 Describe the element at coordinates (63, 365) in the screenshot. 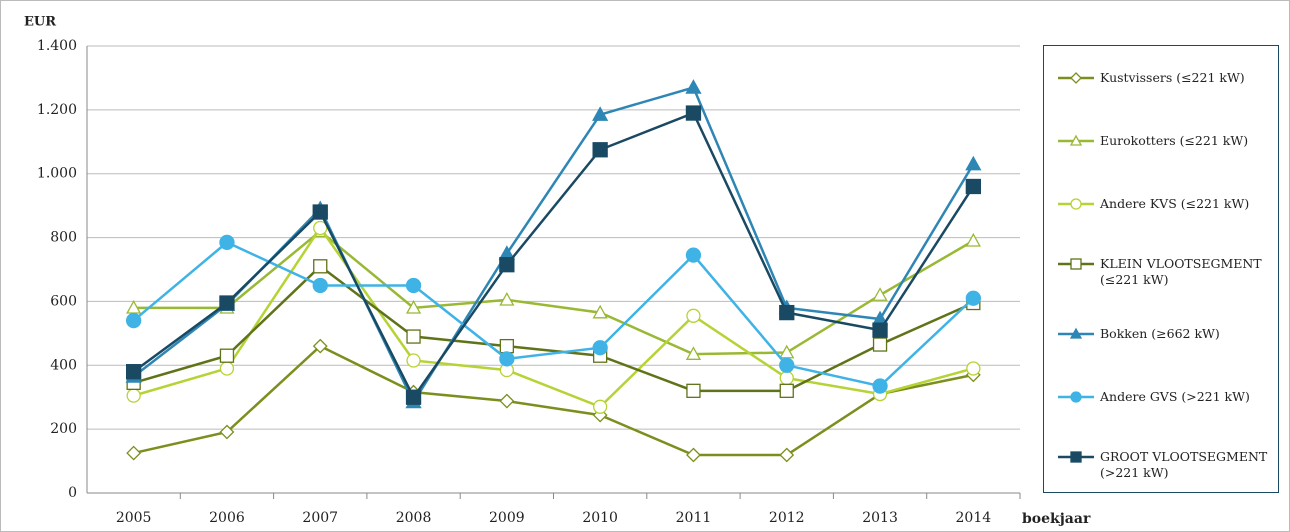

I see `y-tick-label: 400` at that location.